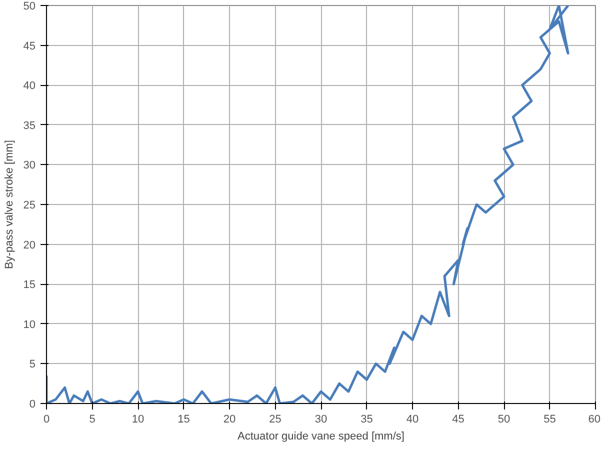  What do you see at coordinates (29, 46) in the screenshot?
I see `y-tick-label: 45` at bounding box center [29, 46].